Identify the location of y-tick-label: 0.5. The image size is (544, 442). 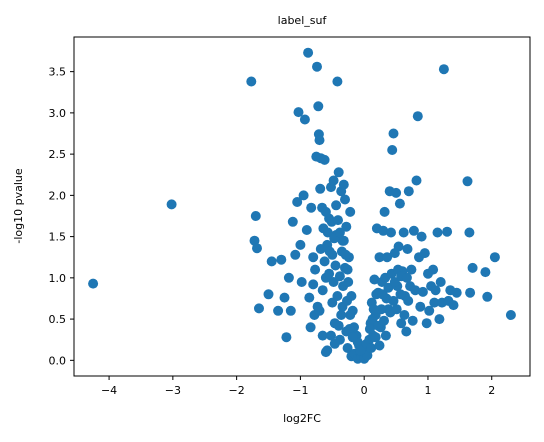
(58, 319).